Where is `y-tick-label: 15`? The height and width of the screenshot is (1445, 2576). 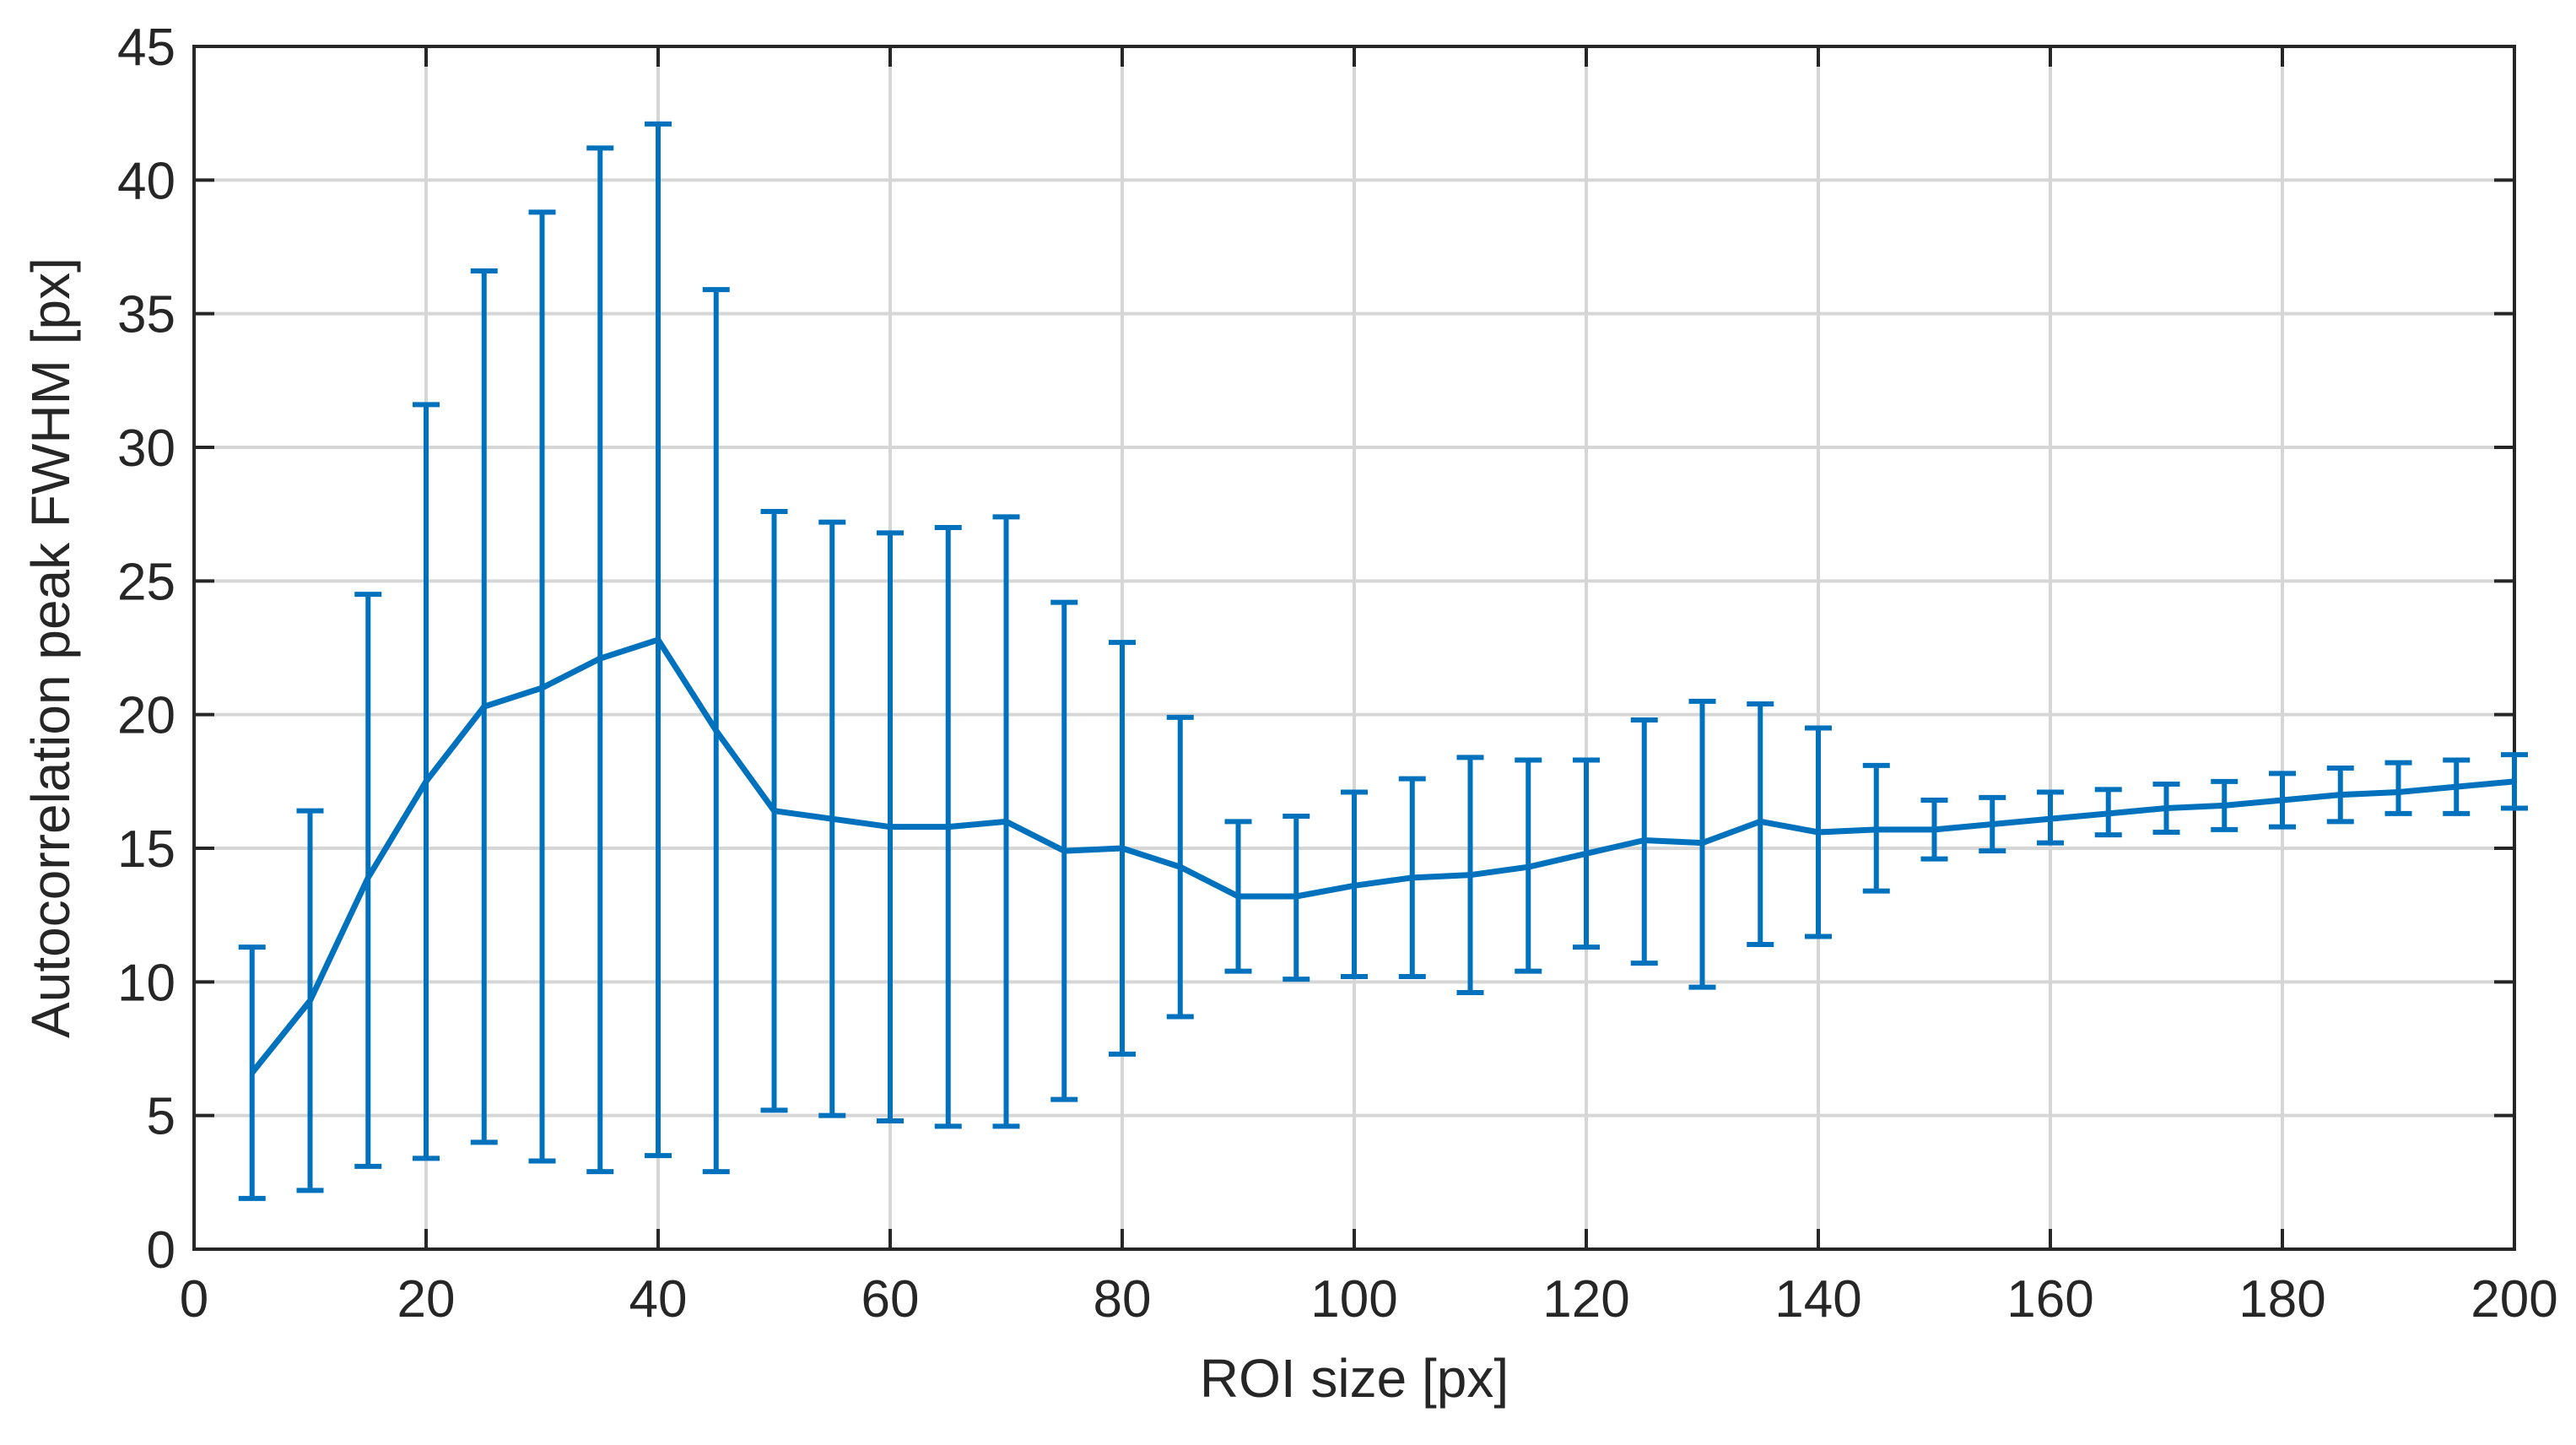 y-tick-label: 15 is located at coordinates (146, 849).